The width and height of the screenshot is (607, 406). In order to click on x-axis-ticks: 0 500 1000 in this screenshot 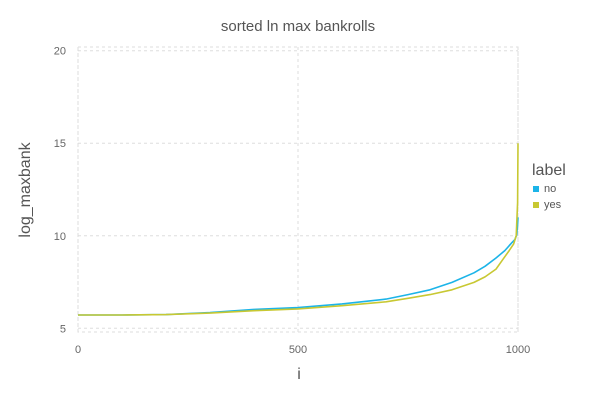, I will do `click(302, 350)`.